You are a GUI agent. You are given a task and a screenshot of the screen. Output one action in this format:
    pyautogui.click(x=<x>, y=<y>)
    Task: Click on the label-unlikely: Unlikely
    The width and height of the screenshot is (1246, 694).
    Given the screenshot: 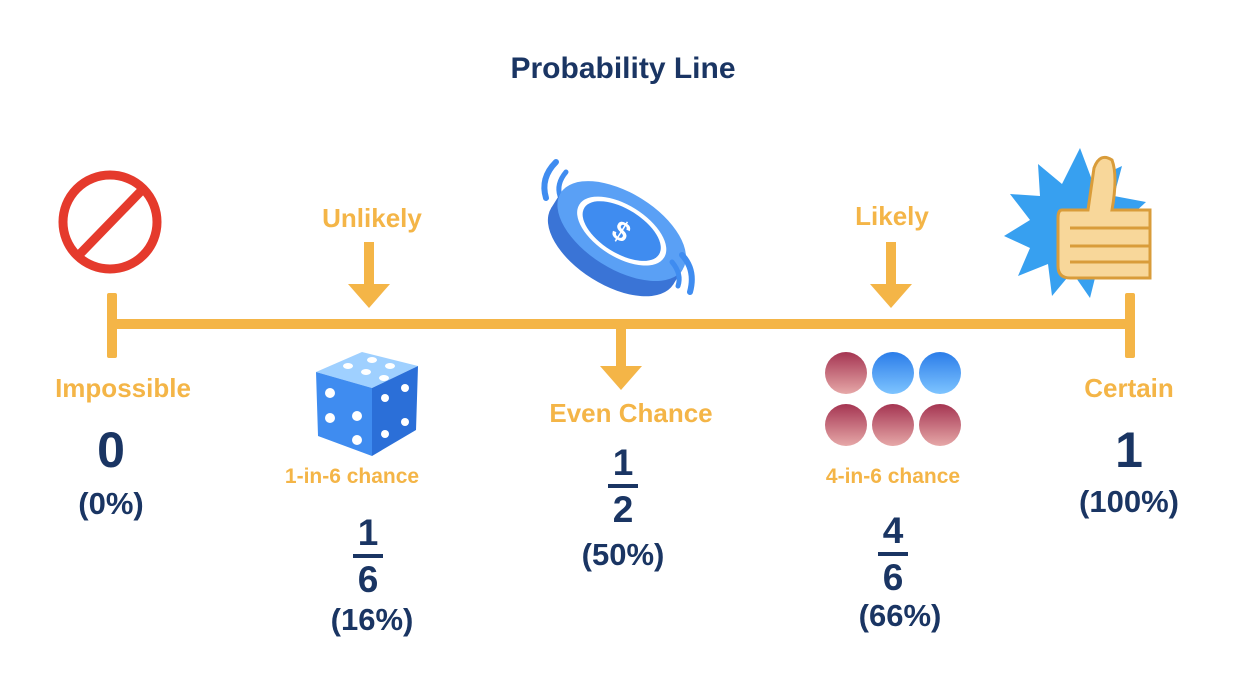 What is the action you would take?
    pyautogui.click(x=372, y=218)
    